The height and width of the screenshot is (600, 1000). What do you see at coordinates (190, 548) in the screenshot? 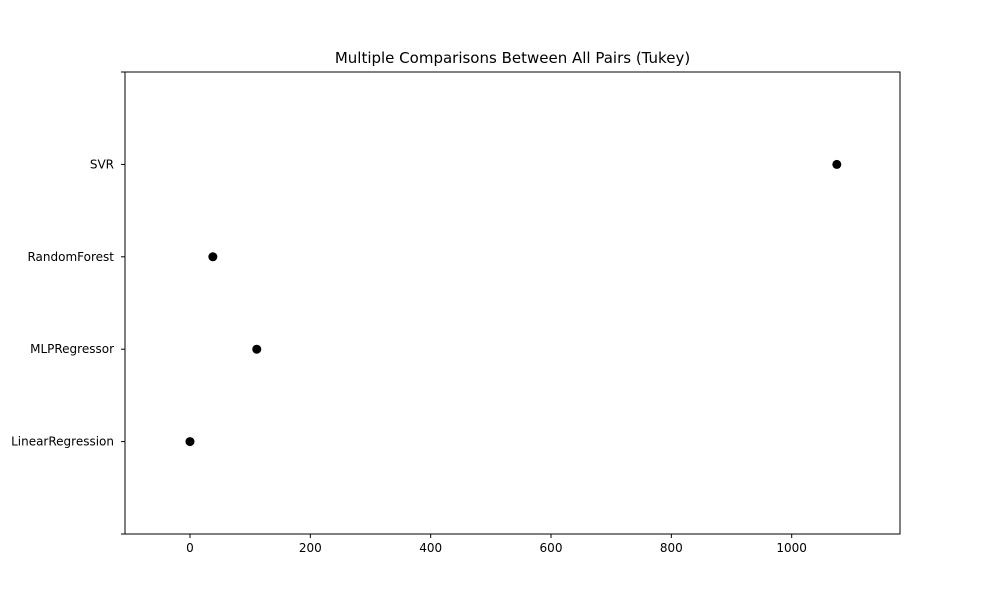
I see `x-tick-label: 0` at bounding box center [190, 548].